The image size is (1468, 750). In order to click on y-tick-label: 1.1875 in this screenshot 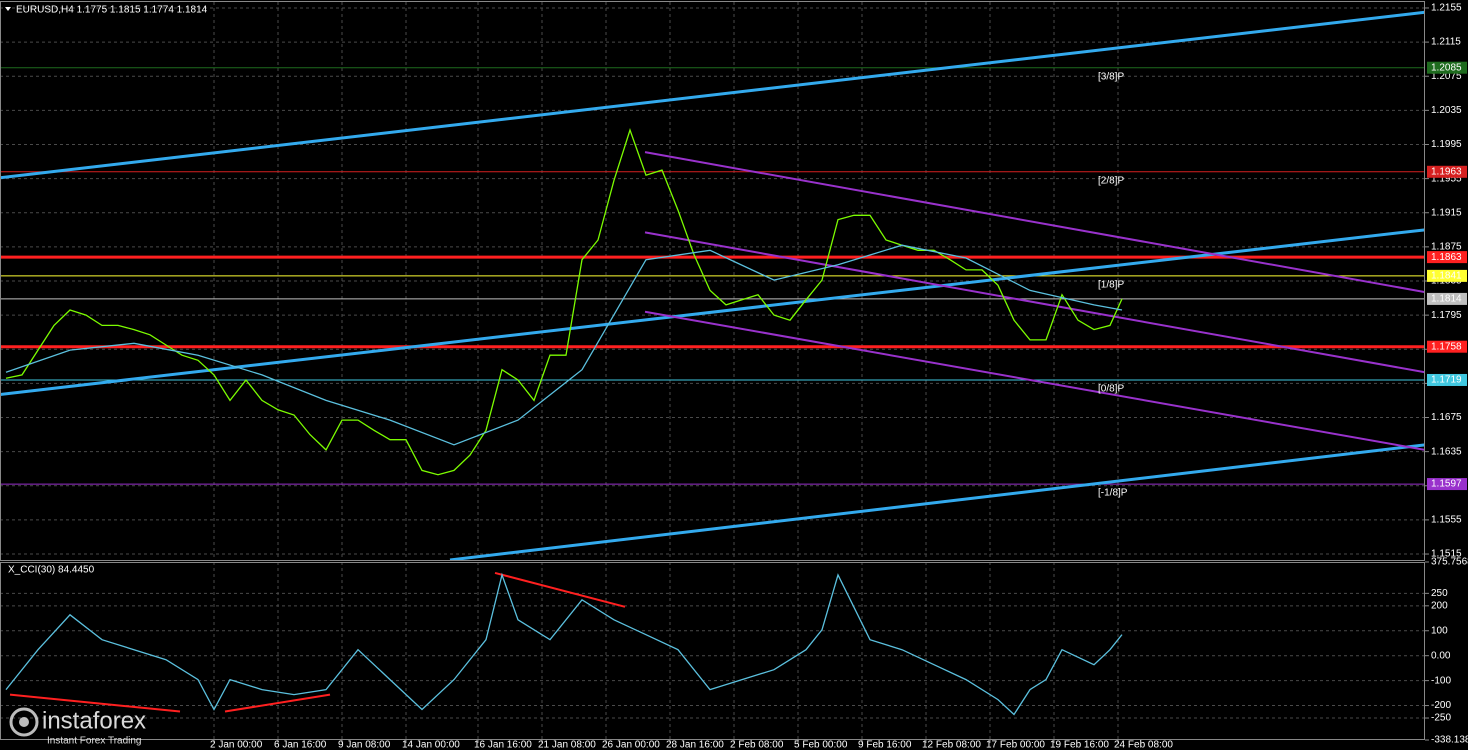, I will do `click(1446, 247)`.